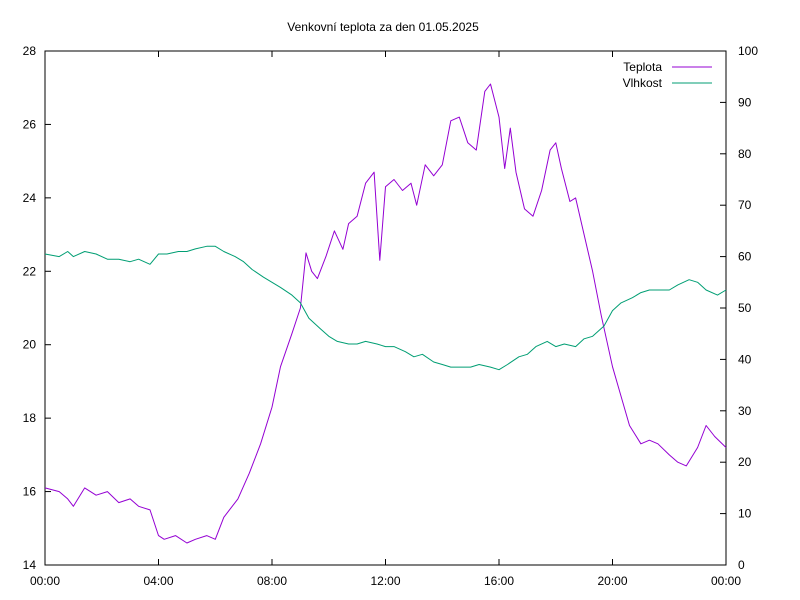  What do you see at coordinates (30, 51) in the screenshot?
I see `y-left-tick-label: 28` at bounding box center [30, 51].